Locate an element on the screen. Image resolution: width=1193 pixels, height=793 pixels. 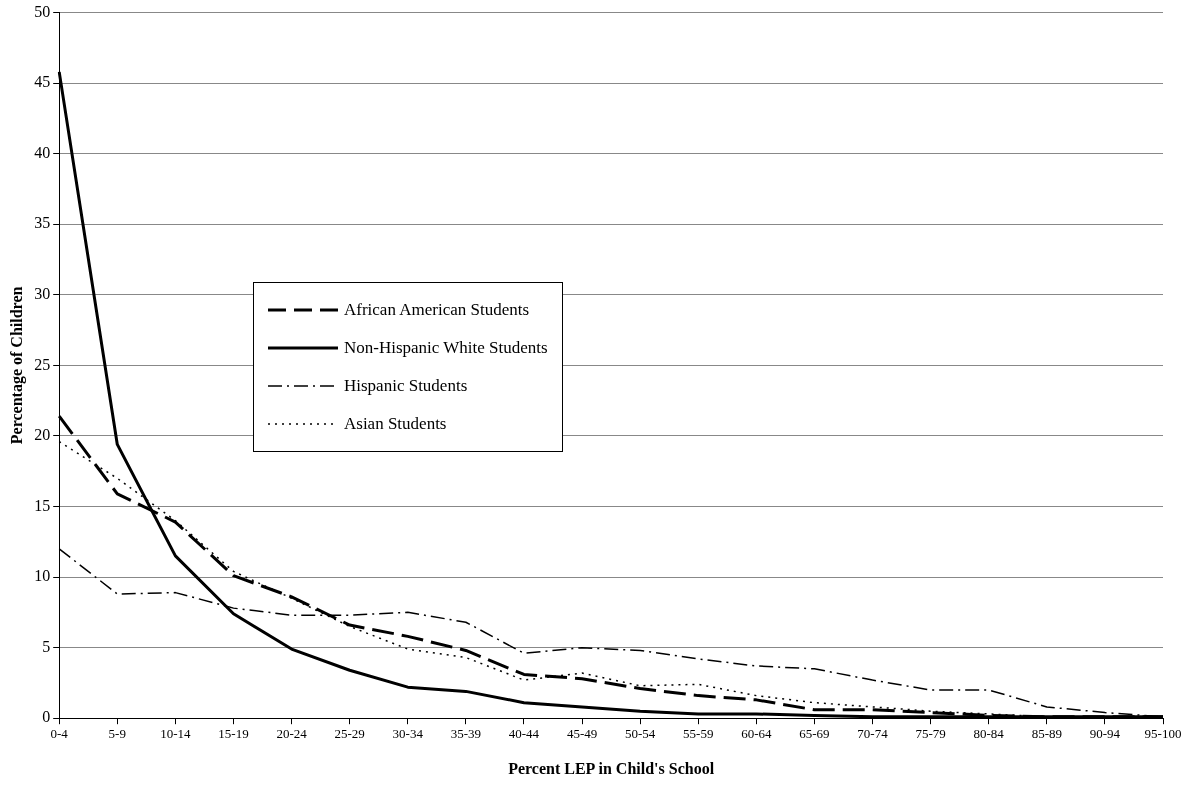
x-tick-label: 65-69 is located at coordinates (814, 734).